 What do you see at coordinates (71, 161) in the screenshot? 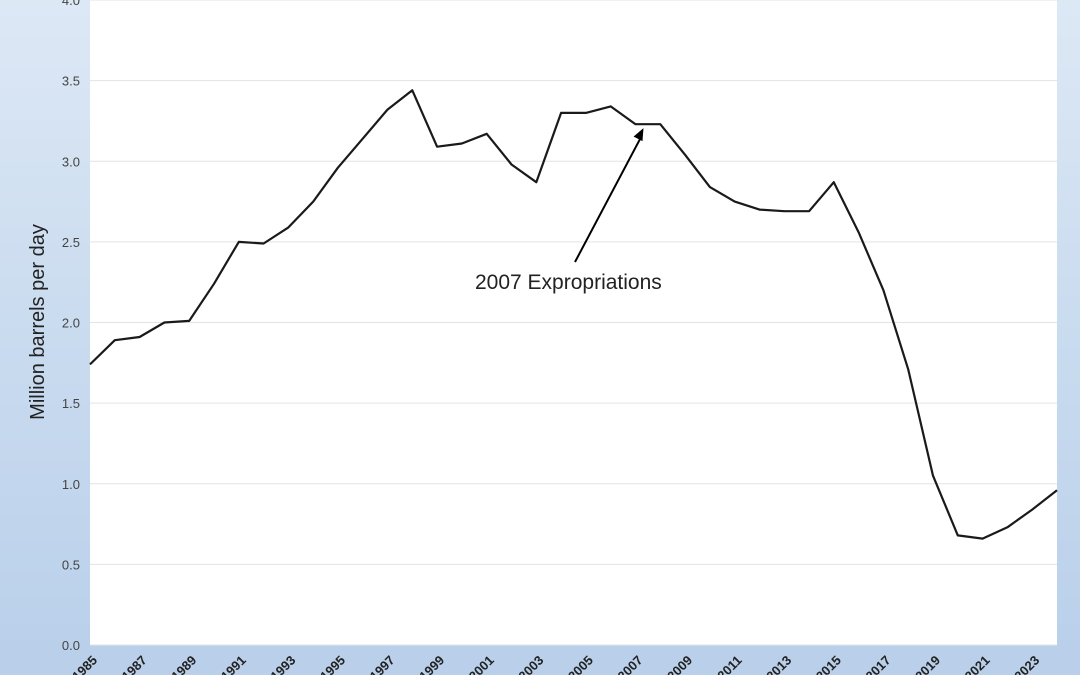
I see `y-tick-label: 3.0` at bounding box center [71, 161].